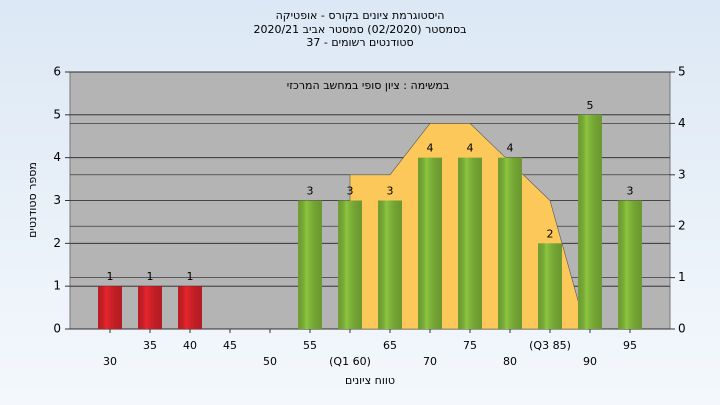 This screenshot has width=720, height=405. Describe the element at coordinates (510, 361) in the screenshot. I see `x-tick-label: 80` at that location.